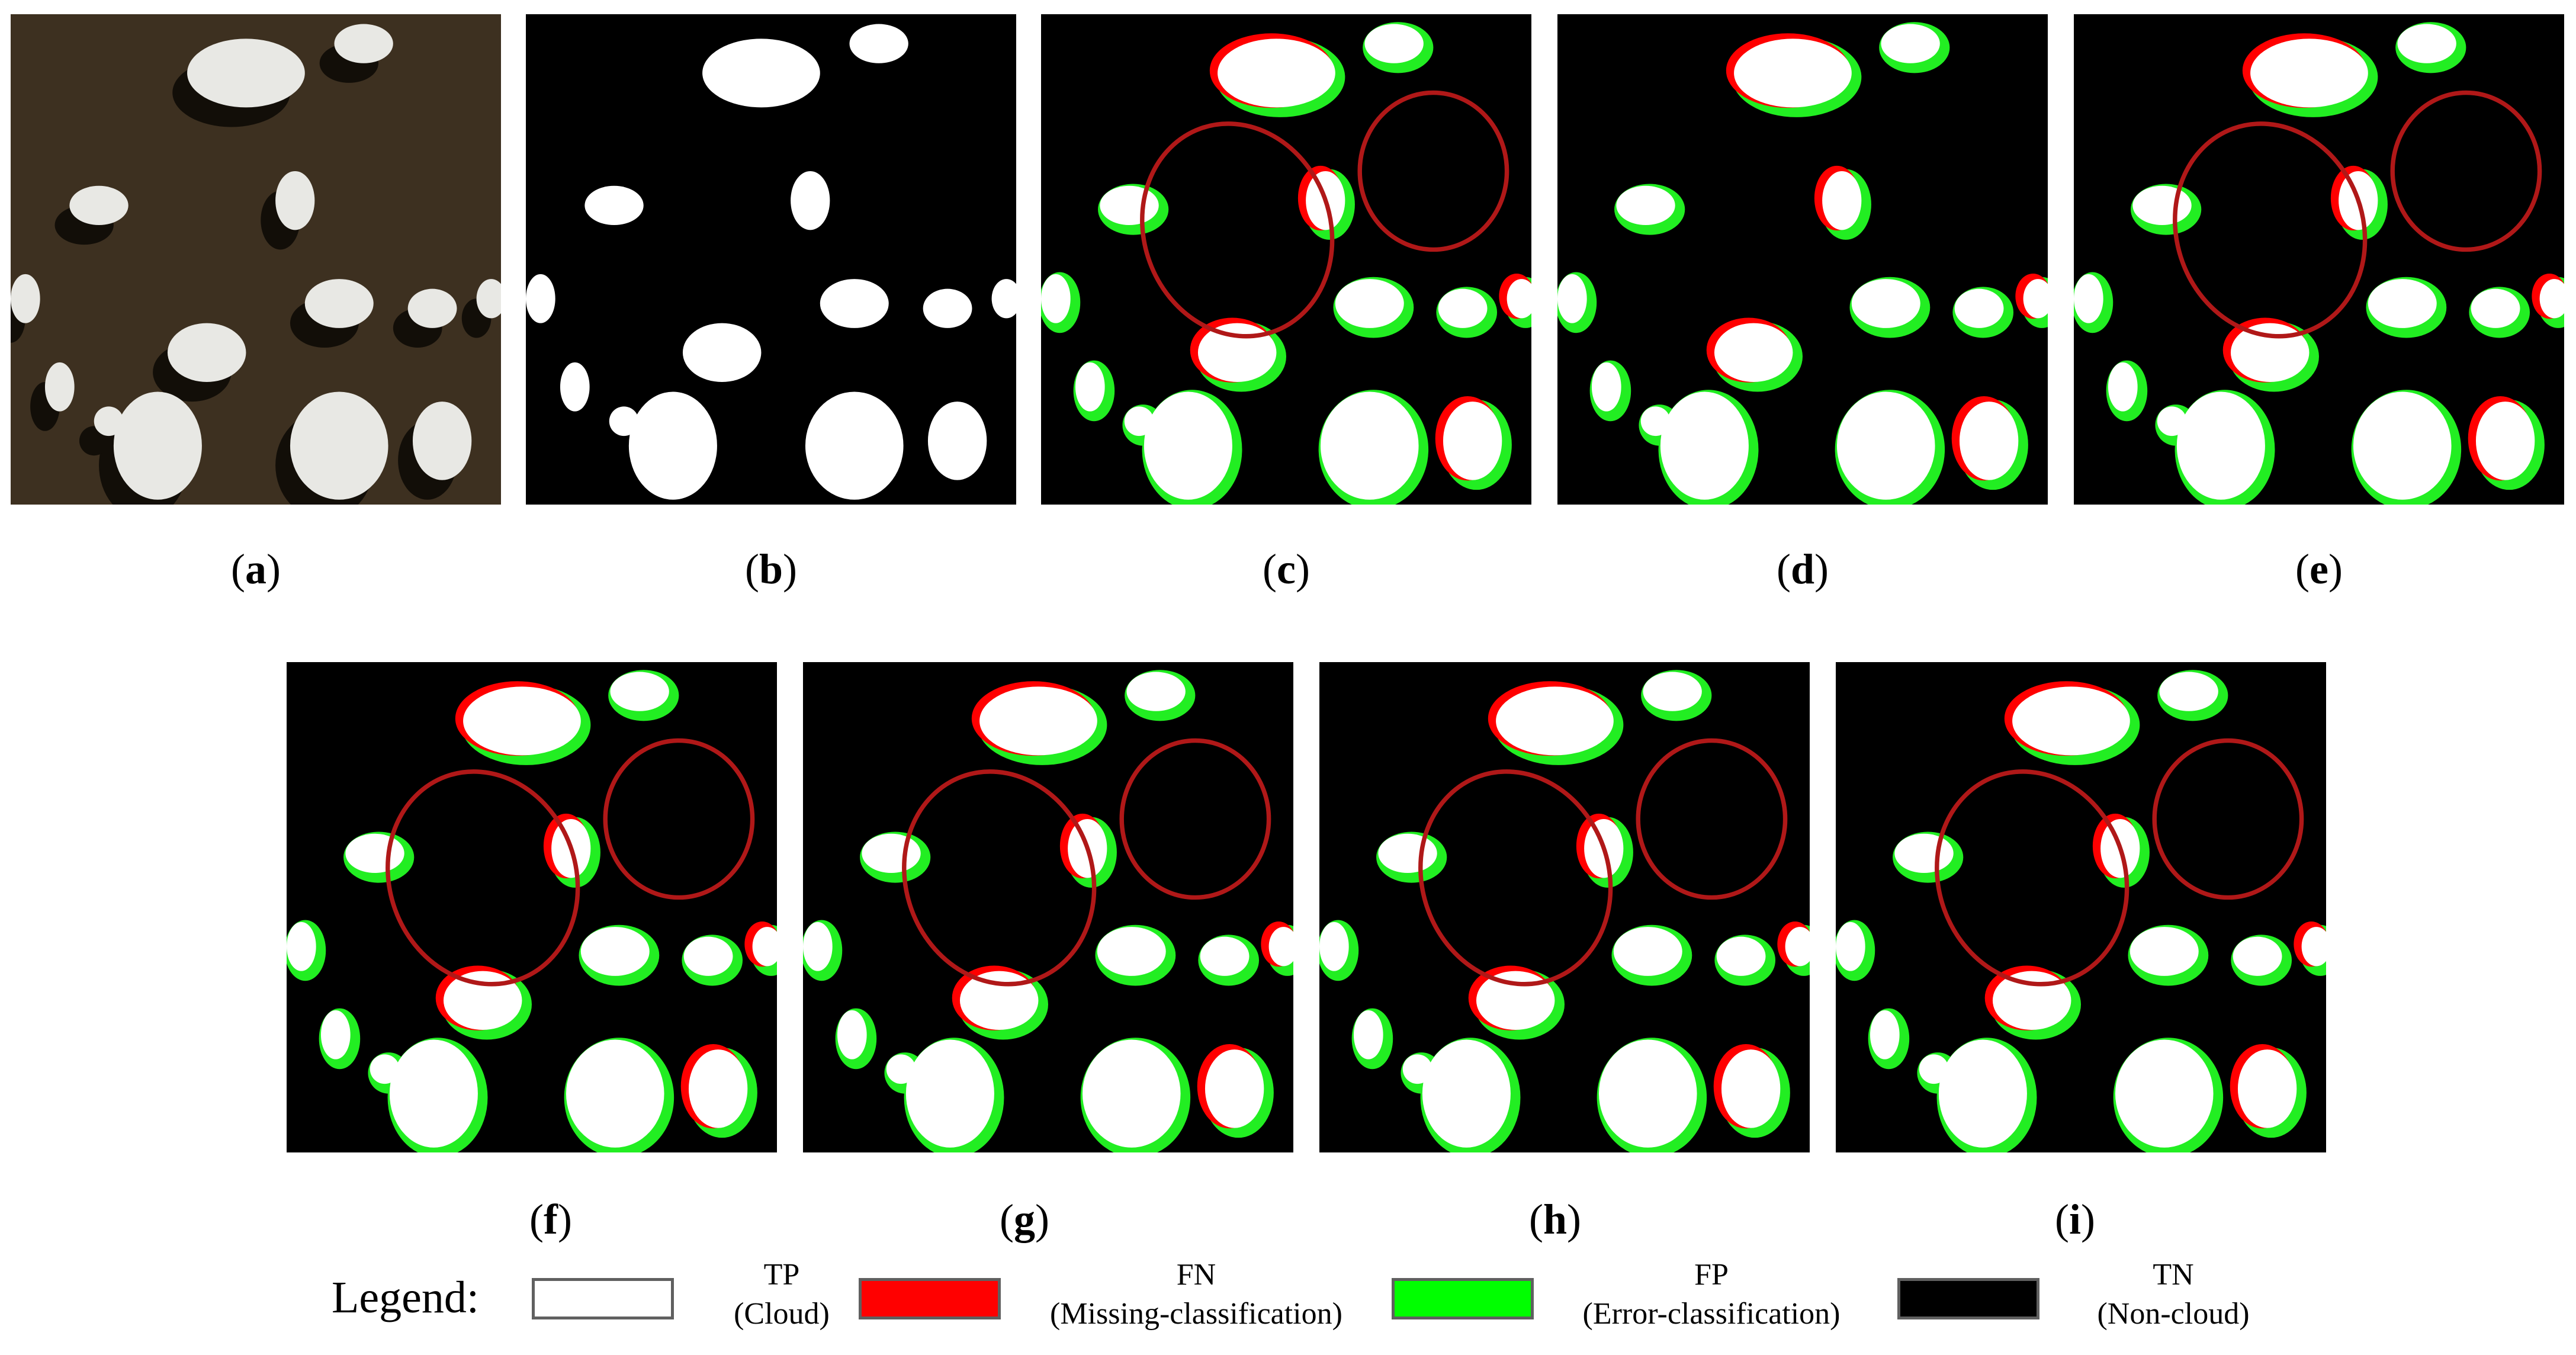  I want to click on legend-swatch-fn, so click(930, 1298).